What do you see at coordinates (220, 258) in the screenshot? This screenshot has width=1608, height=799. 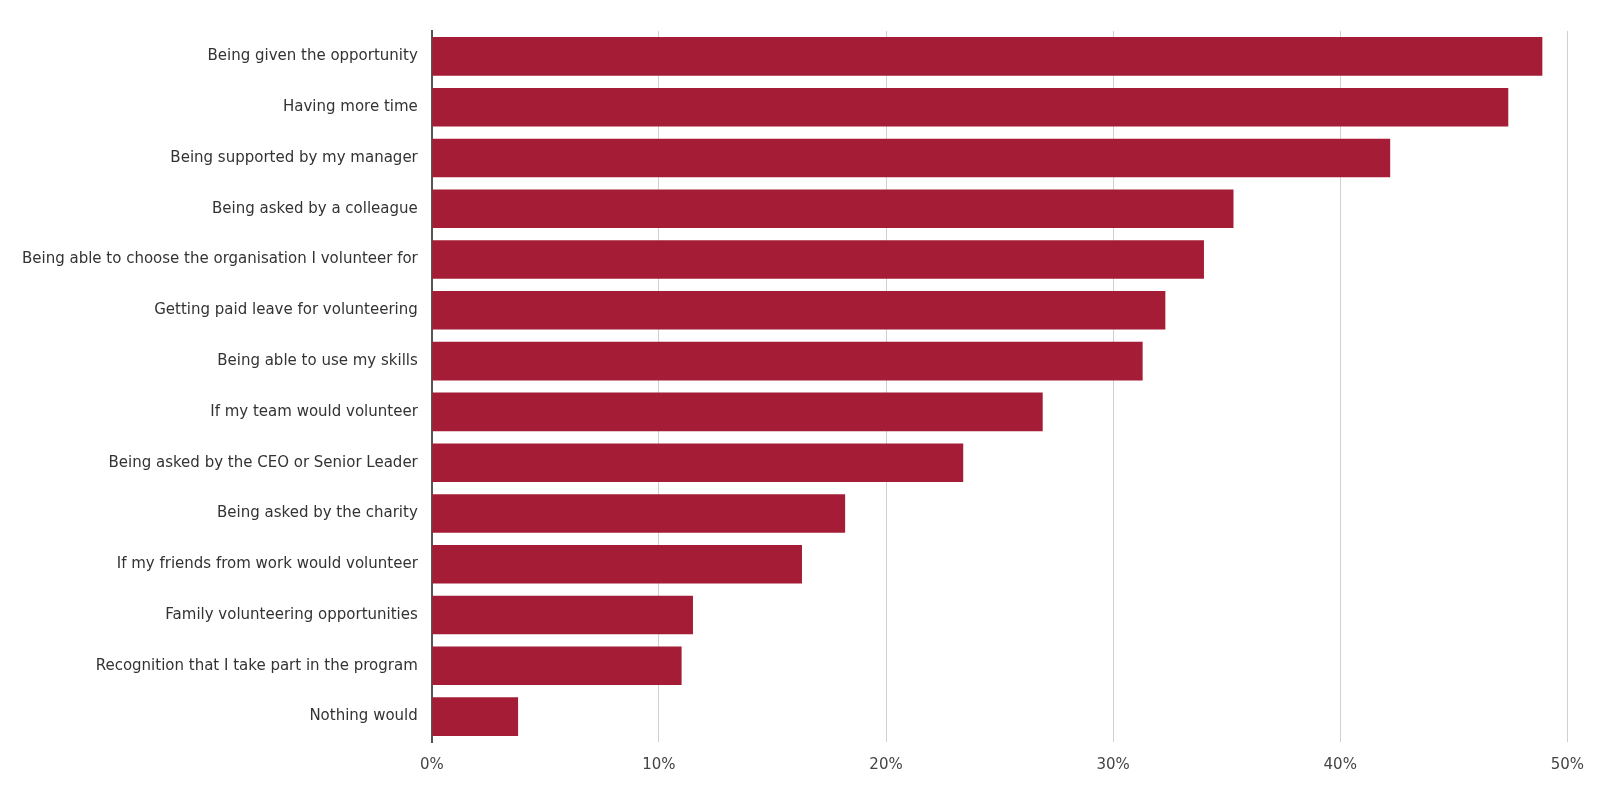 I see `y-tick-label: Being able to choose the organisation I volunteer for` at bounding box center [220, 258].